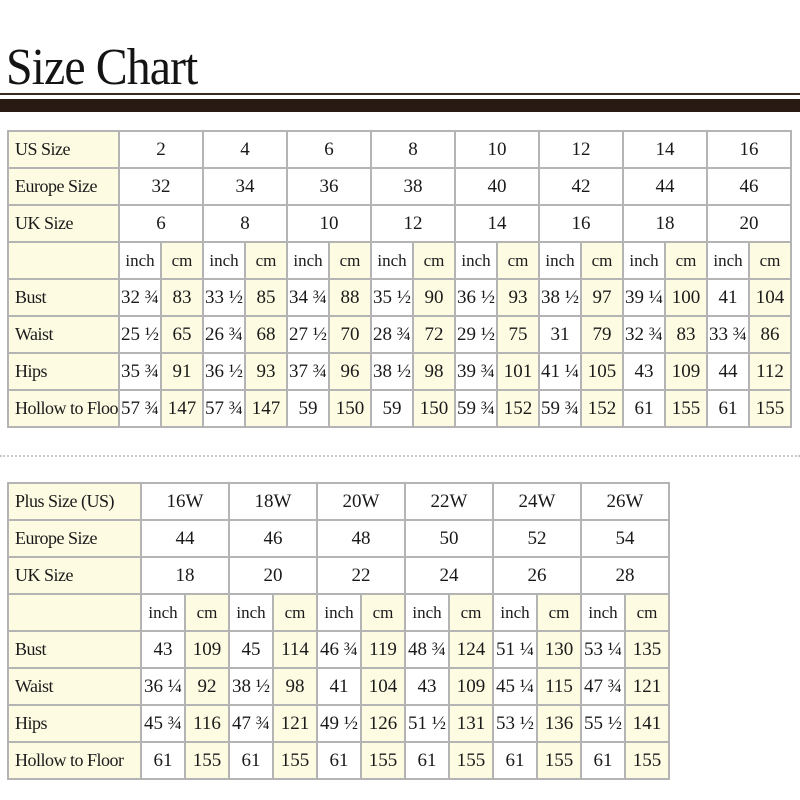 The image size is (800, 800). What do you see at coordinates (392, 334) in the screenshot?
I see `inch-value: 28 ¾` at bounding box center [392, 334].